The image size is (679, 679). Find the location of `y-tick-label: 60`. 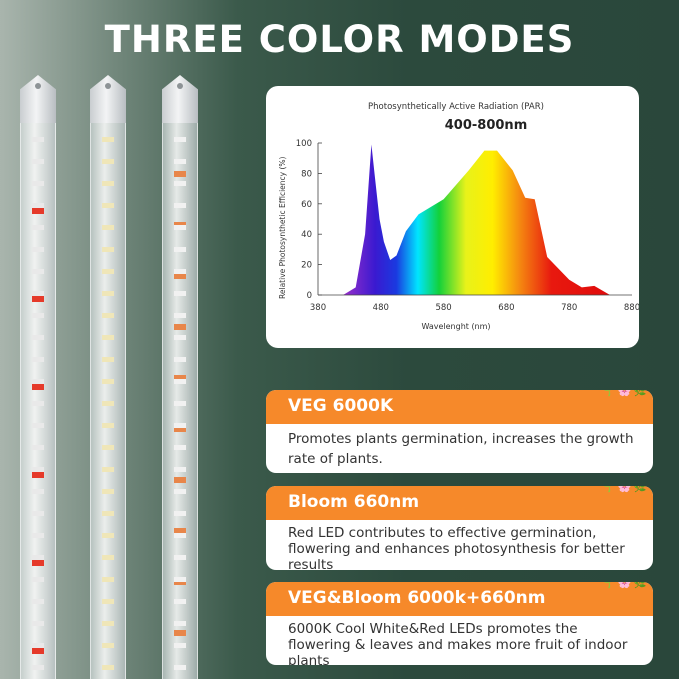

y-tick-label: 60 is located at coordinates (306, 205).